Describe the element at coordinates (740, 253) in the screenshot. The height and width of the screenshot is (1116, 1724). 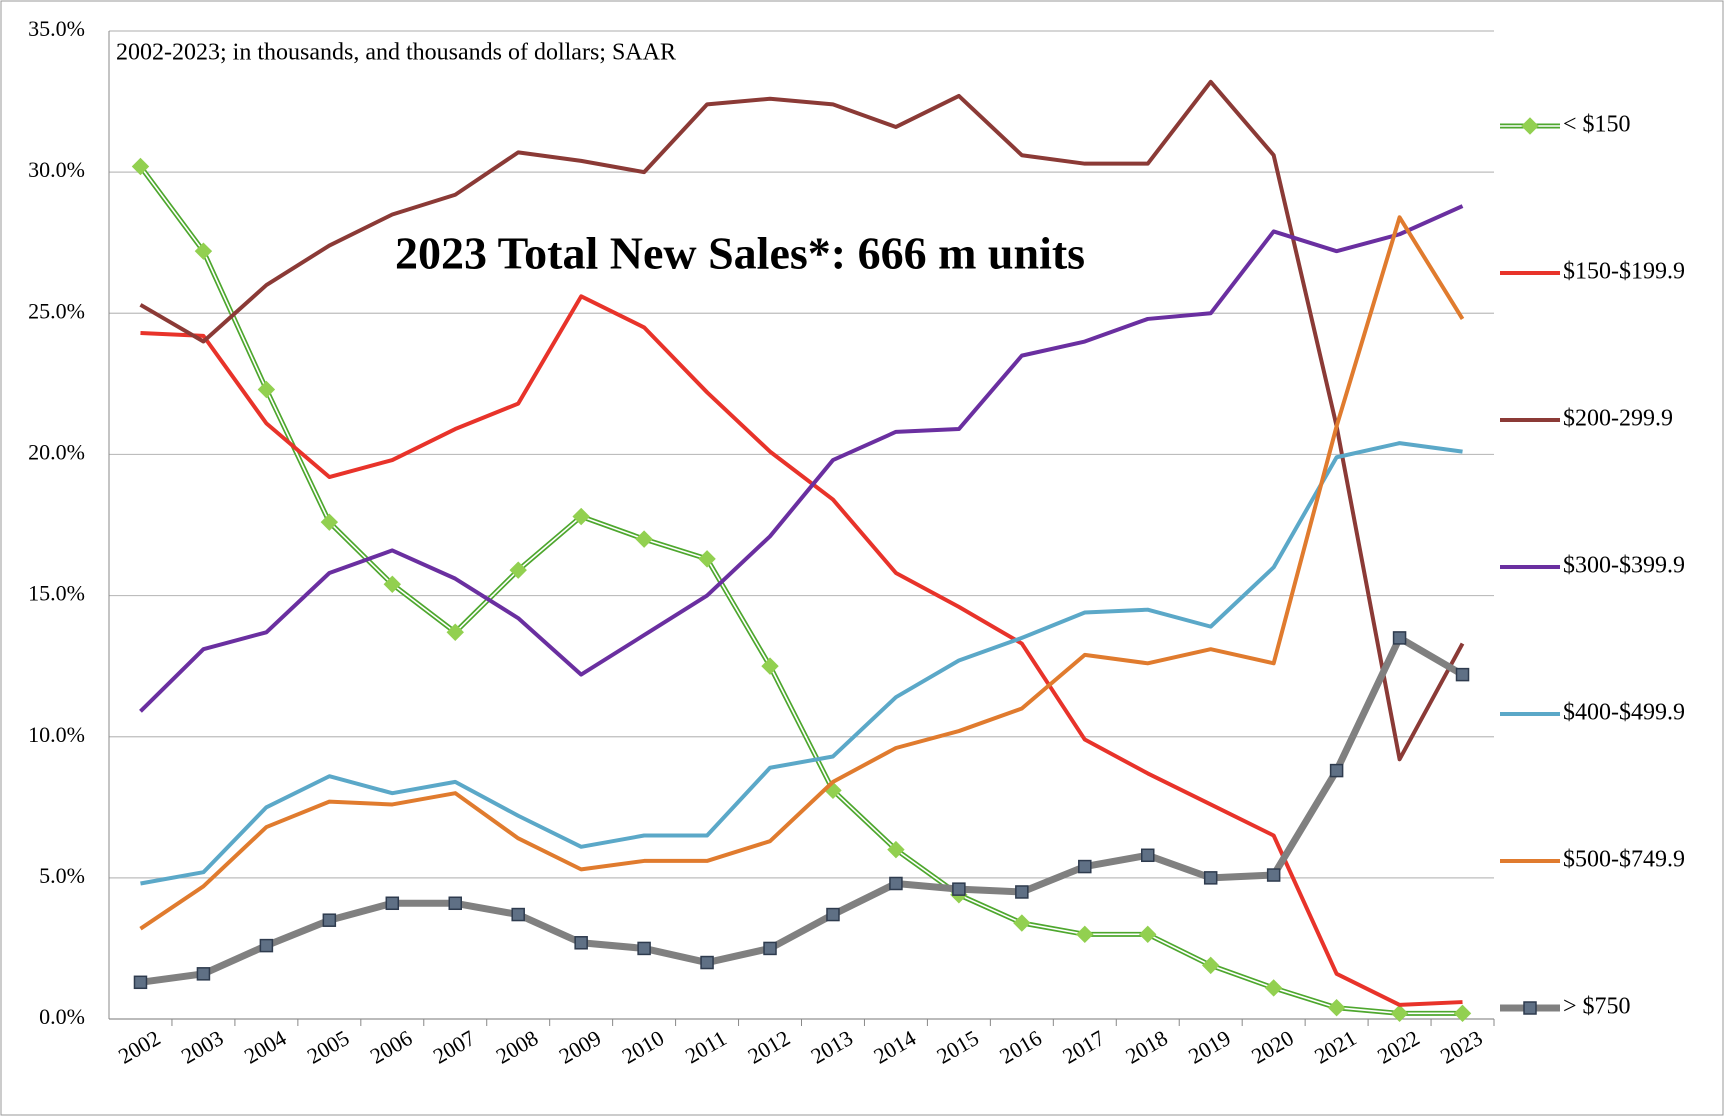
I see `chart-title: 2023 Total New Sales*: 666 m units` at that location.